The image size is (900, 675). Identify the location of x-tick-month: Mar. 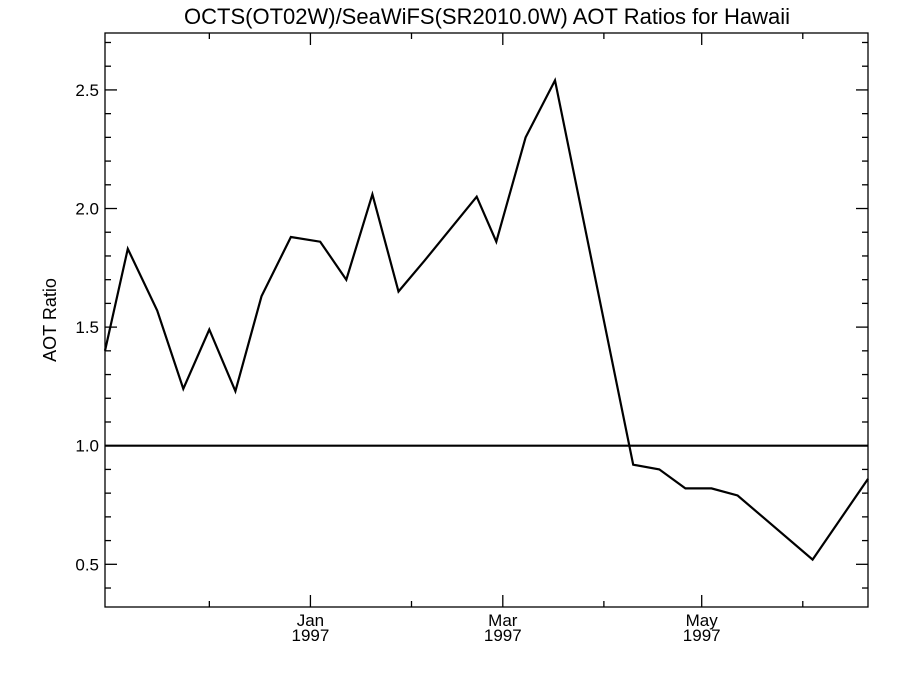
(503, 620).